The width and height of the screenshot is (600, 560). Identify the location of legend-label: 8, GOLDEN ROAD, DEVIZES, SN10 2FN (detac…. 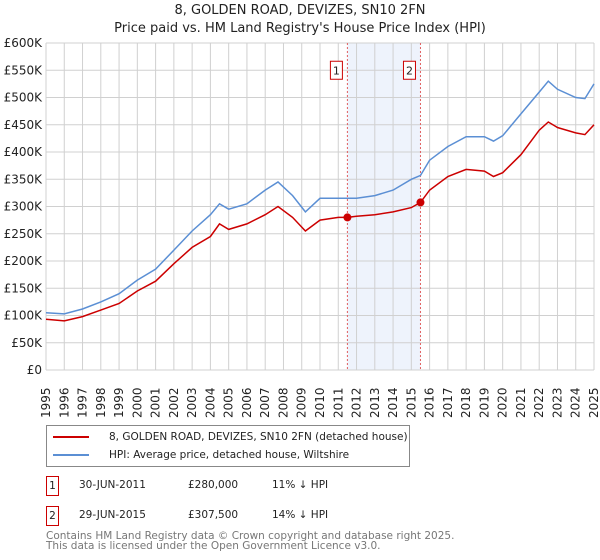
(258, 437).